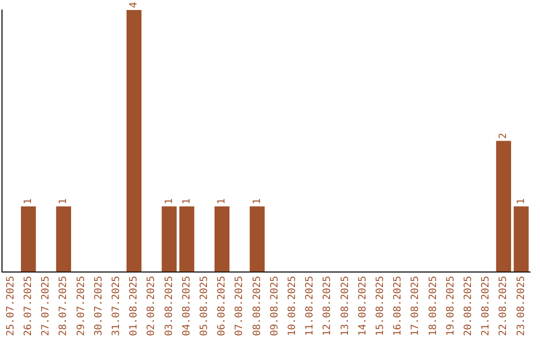 Image resolution: width=540 pixels, height=340 pixels. Describe the element at coordinates (81, 306) in the screenshot. I see `x-tick-label: 29.07.2025` at that location.